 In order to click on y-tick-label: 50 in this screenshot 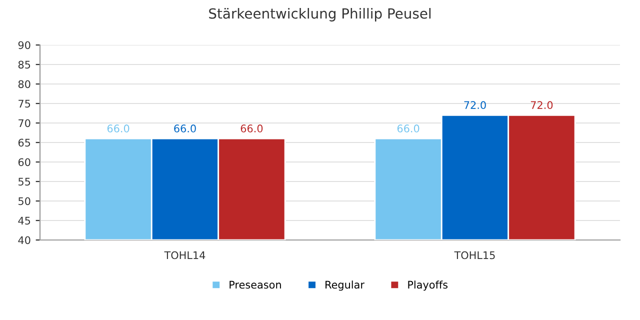, I will do `click(24, 201)`.